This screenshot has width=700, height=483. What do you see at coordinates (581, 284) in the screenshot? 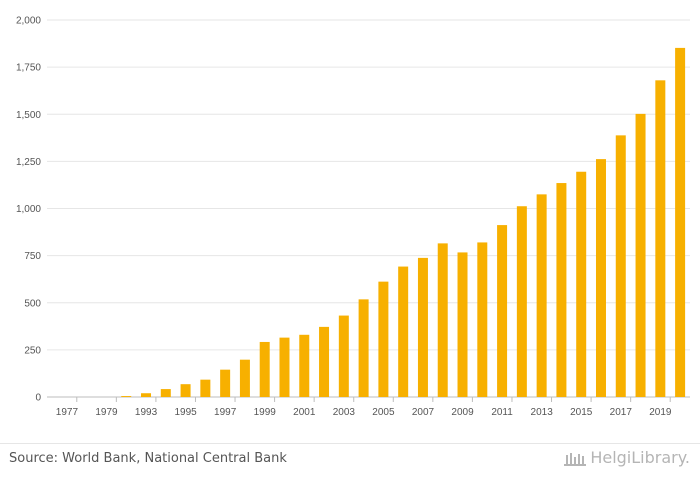
I see `bar-2015` at bounding box center [581, 284].